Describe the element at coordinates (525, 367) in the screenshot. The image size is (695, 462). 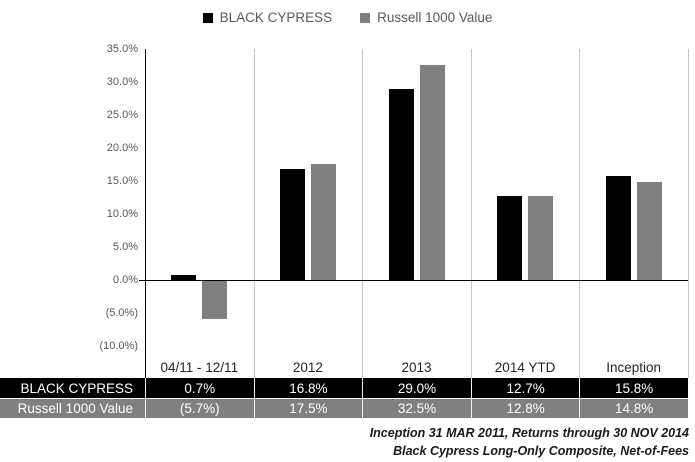
I see `table-header-2014-ytd: 2014 YTD` at that location.